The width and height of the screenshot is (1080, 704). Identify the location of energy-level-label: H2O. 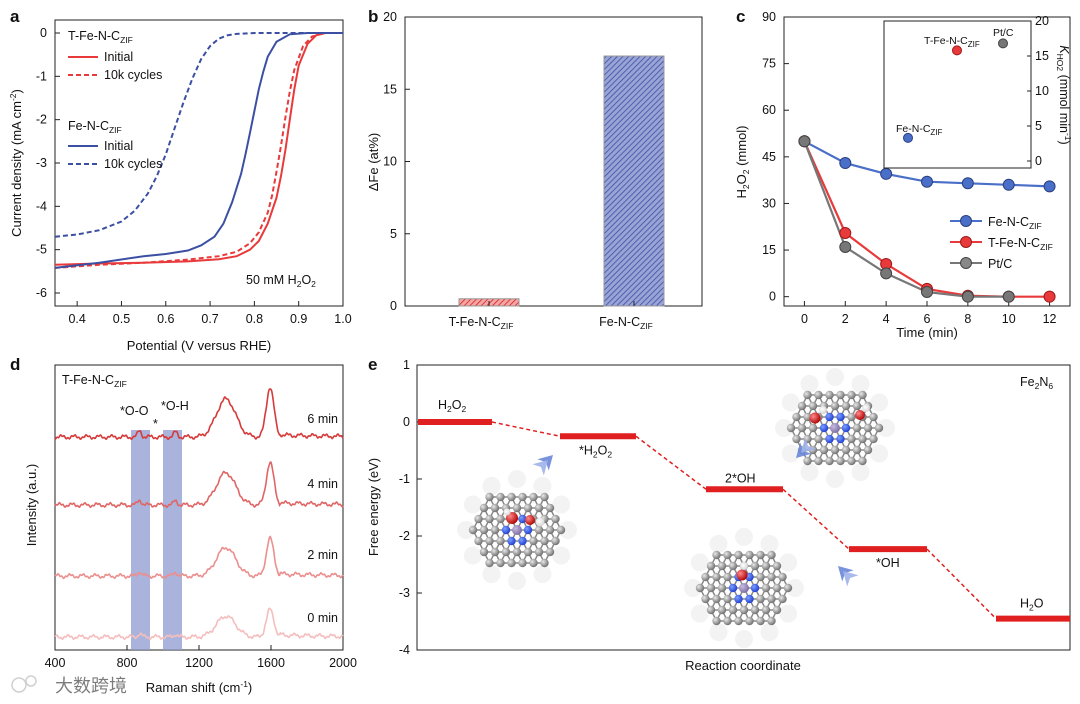
(1032, 605).